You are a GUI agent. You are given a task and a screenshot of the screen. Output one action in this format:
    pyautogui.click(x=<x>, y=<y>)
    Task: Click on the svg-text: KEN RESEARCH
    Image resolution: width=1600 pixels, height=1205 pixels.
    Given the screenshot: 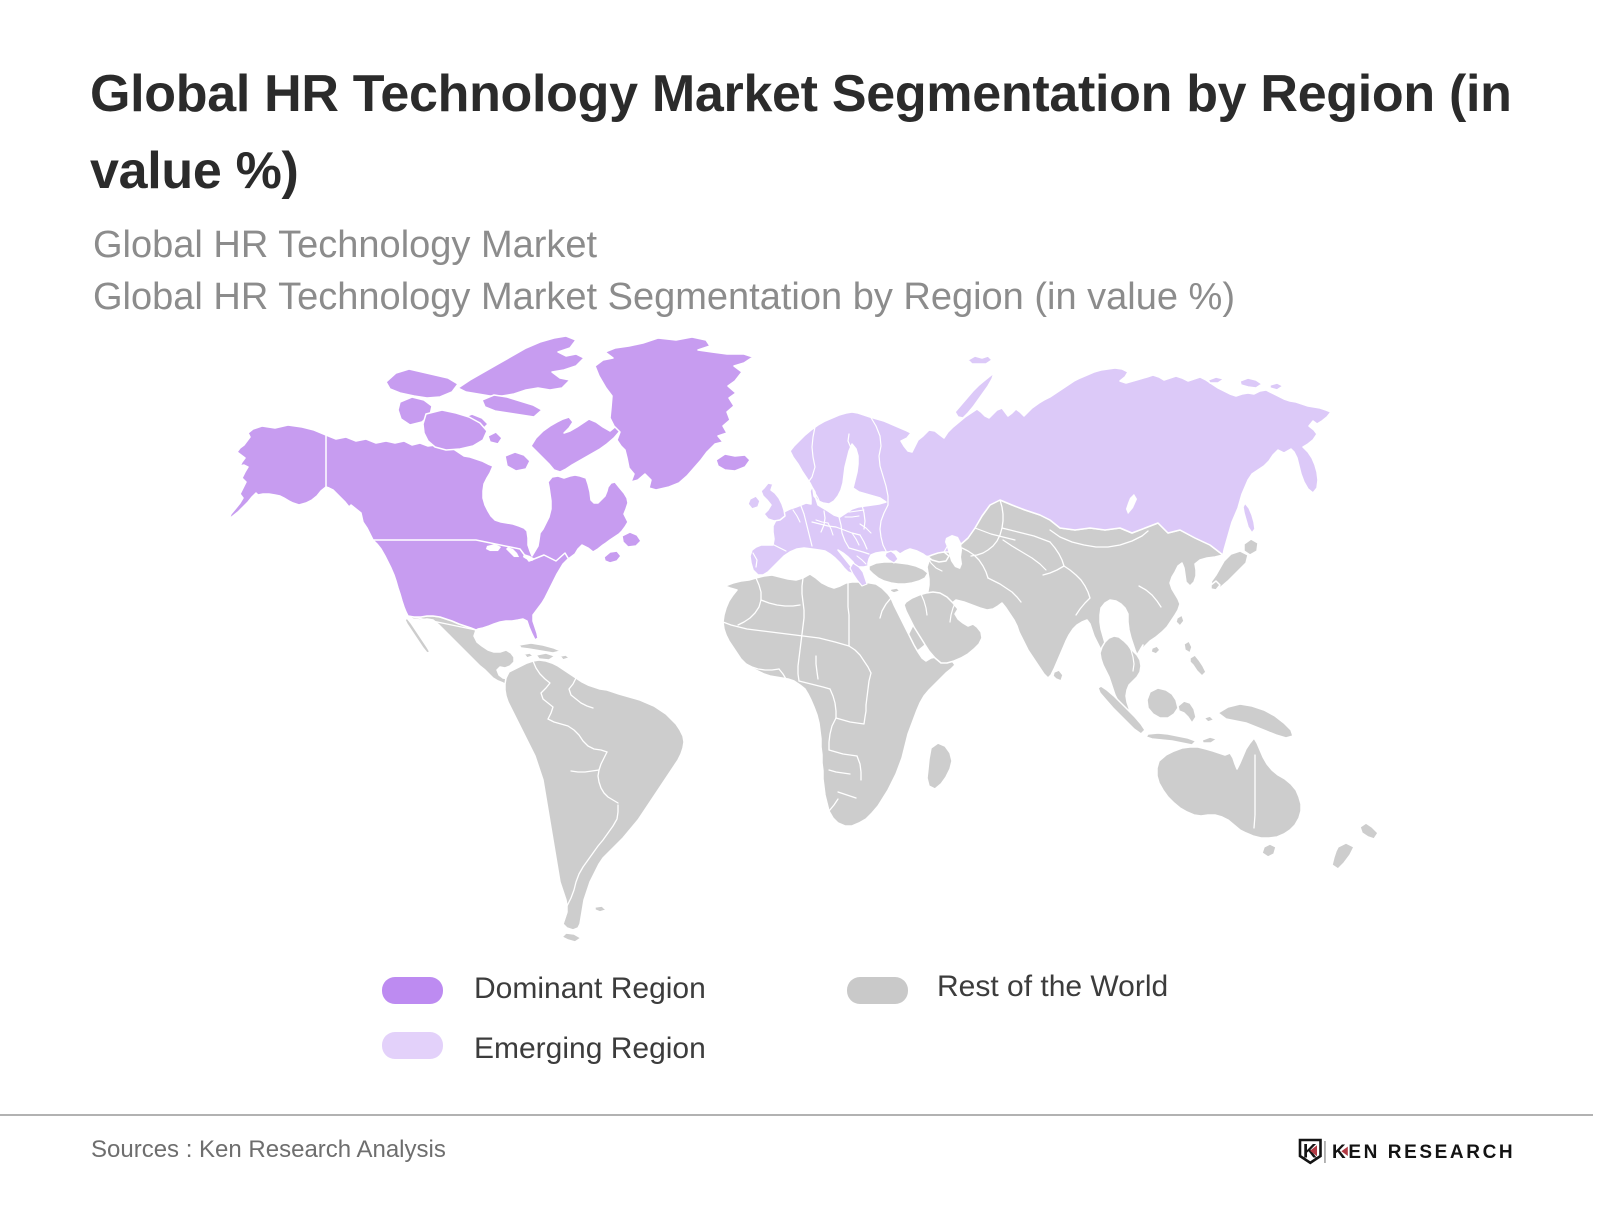 What is the action you would take?
    pyautogui.click(x=1423, y=1152)
    